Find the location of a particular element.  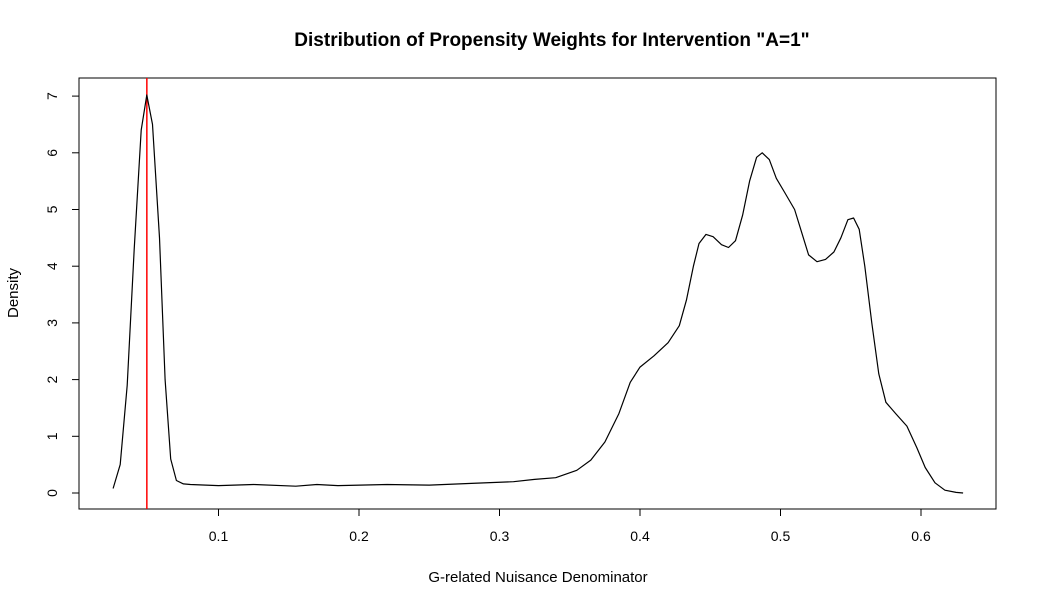

x-tick-label: 0.2 is located at coordinates (359, 536).